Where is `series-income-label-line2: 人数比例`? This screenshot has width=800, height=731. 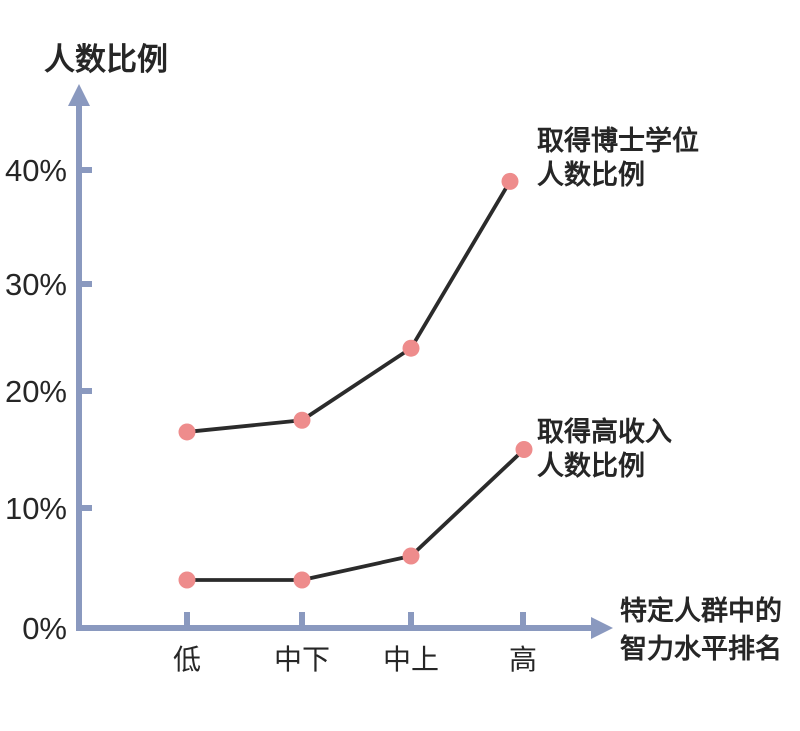
series-income-label-line2: 人数比例 is located at coordinates (591, 466).